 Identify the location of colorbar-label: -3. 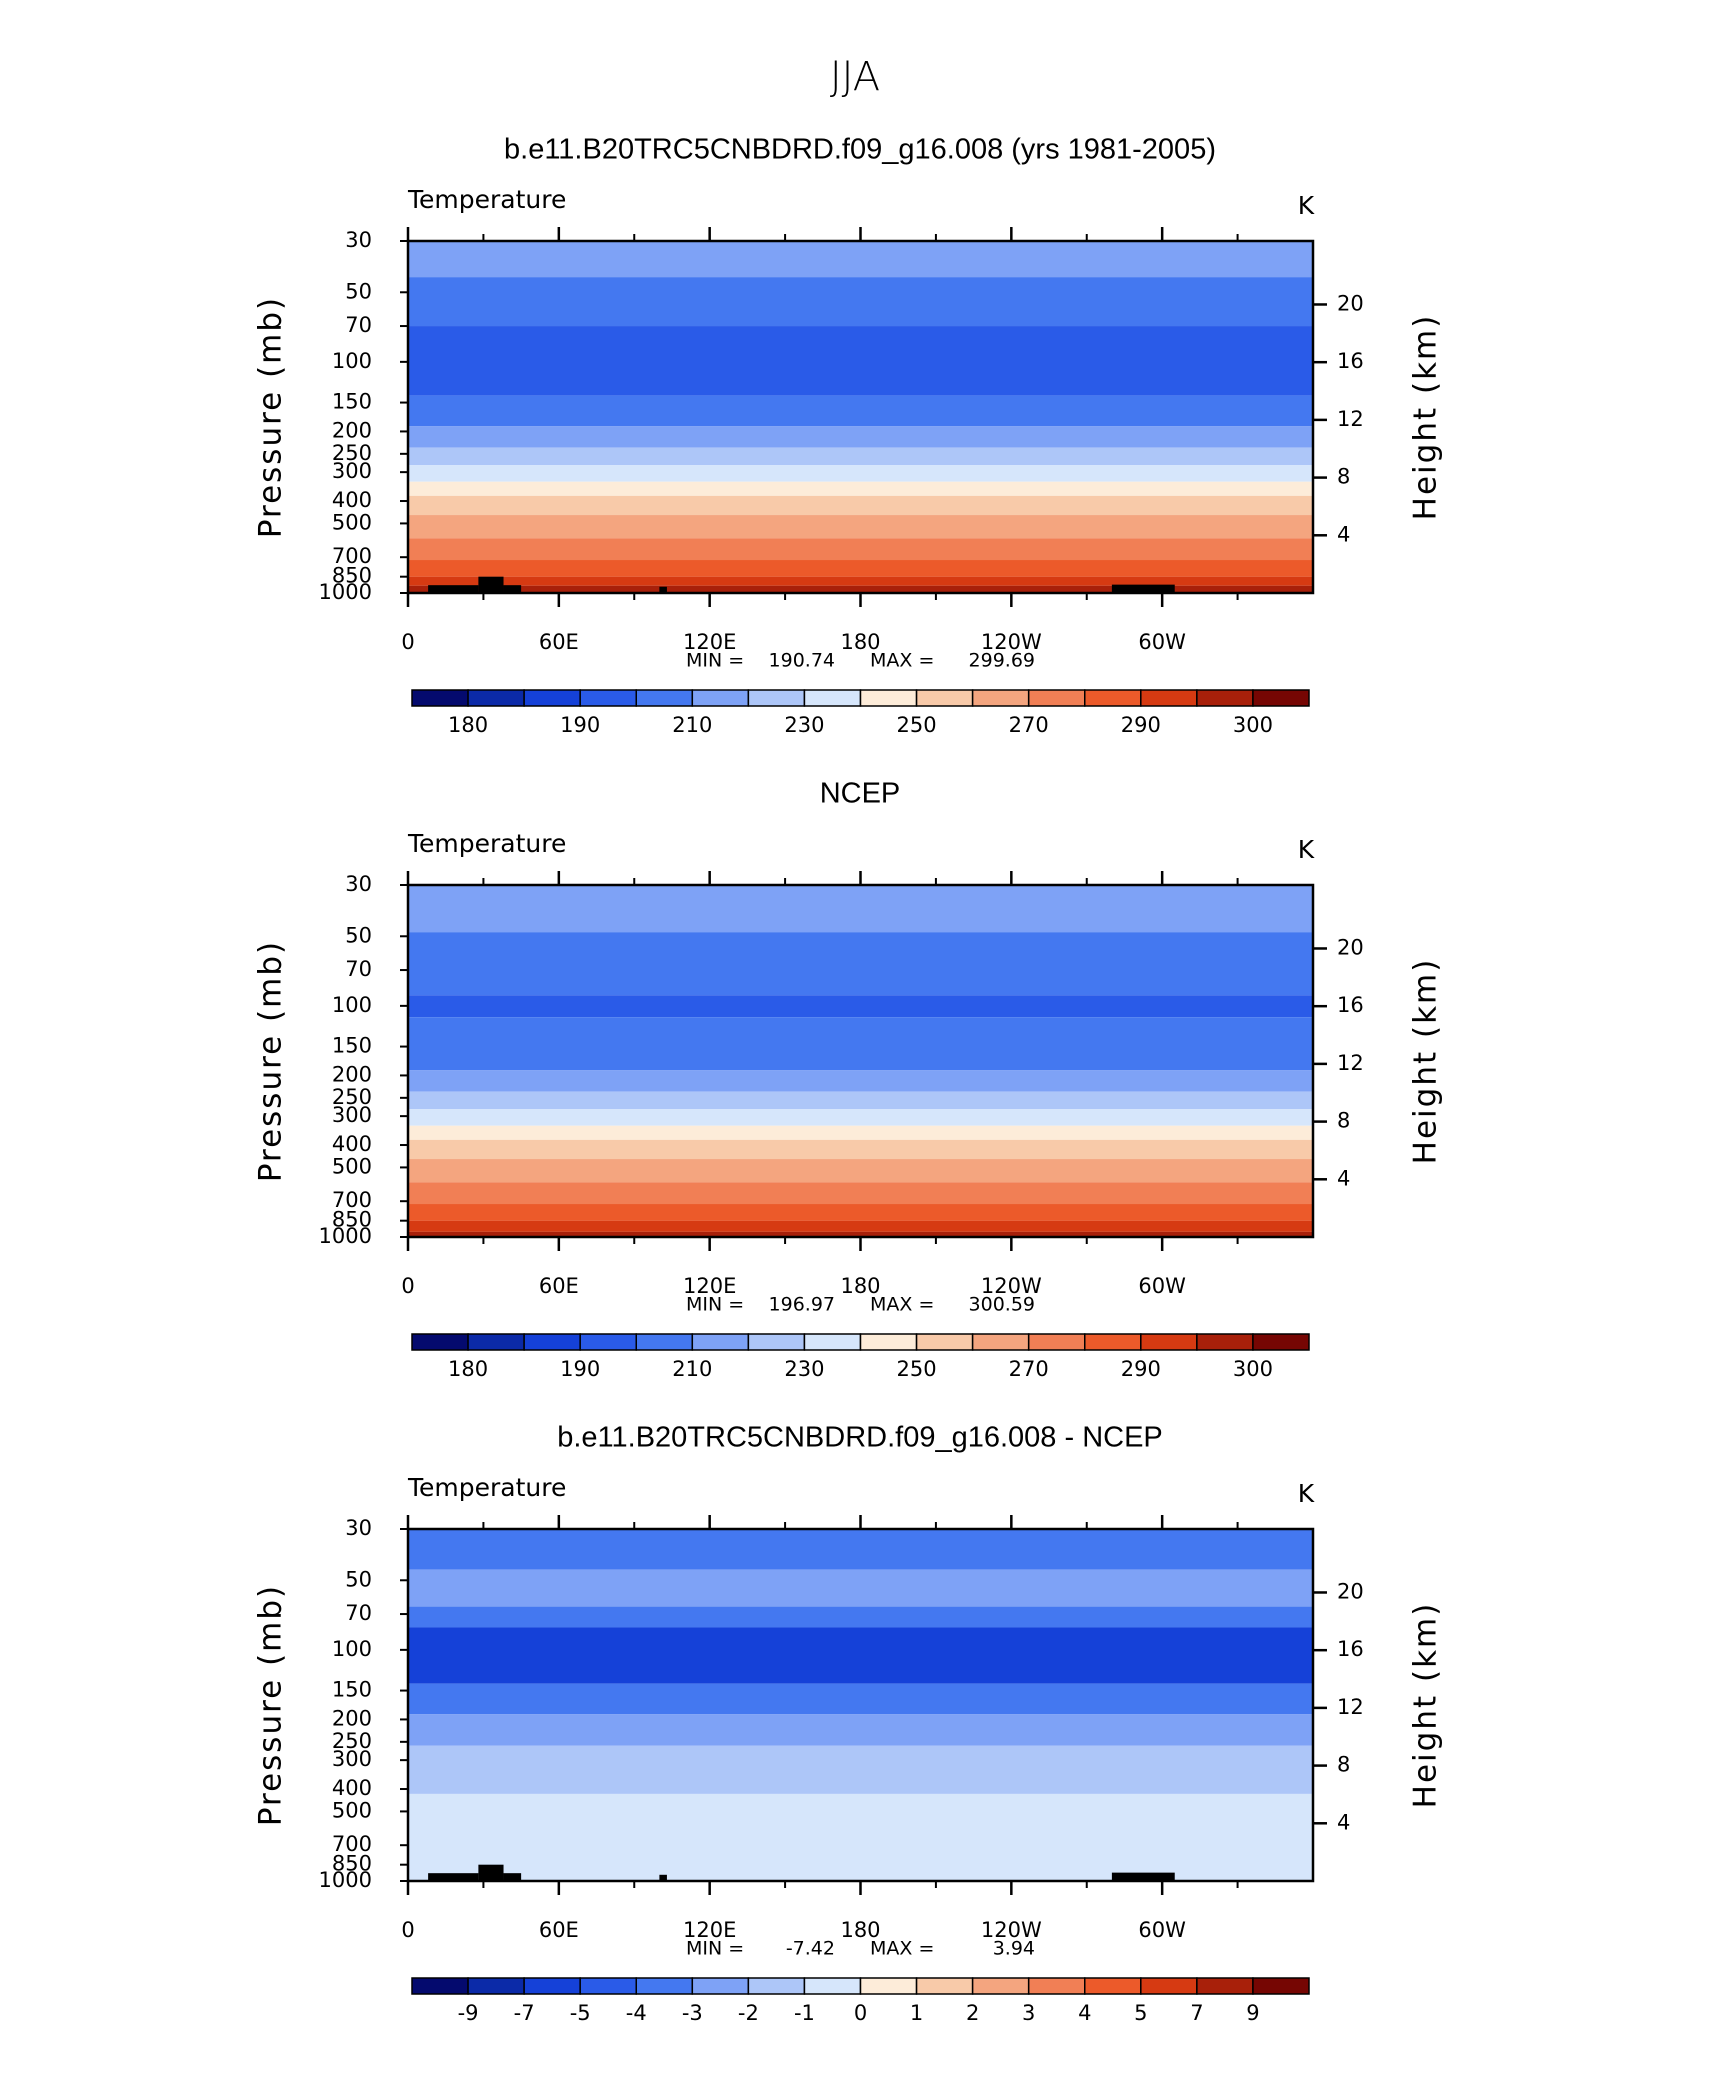
(692, 2013).